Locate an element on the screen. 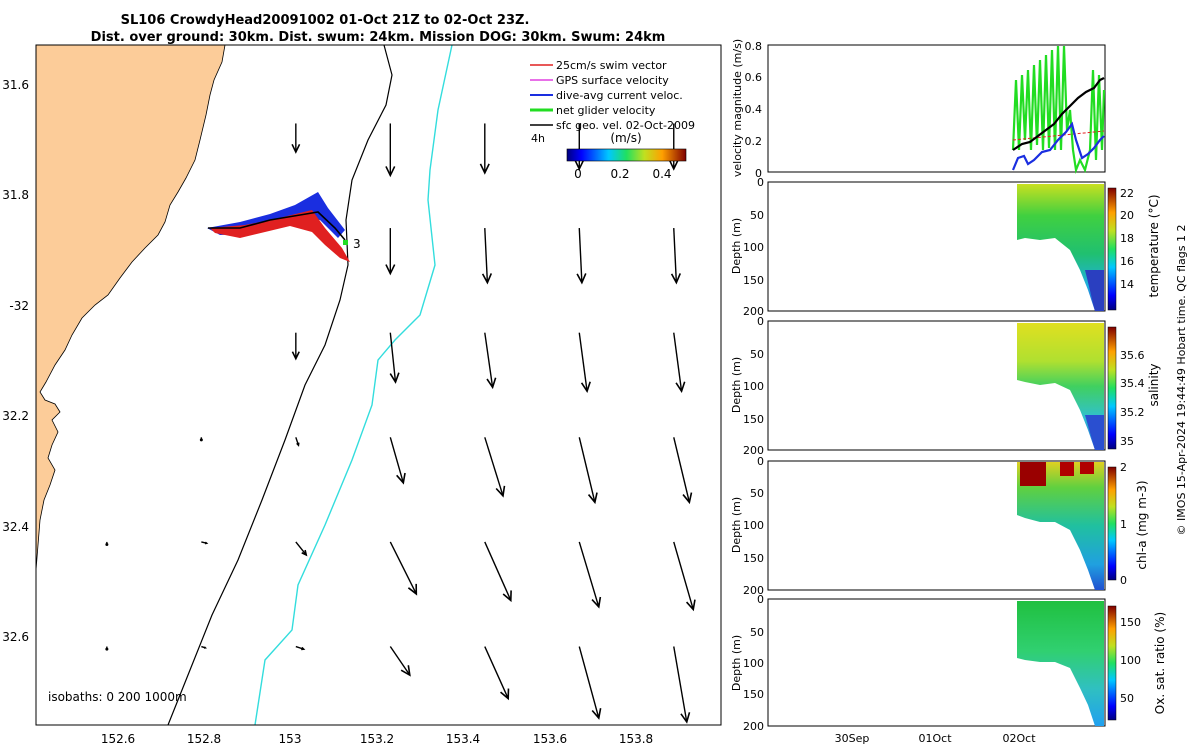  colorbar-tick: 0.4 is located at coordinates (661, 174).